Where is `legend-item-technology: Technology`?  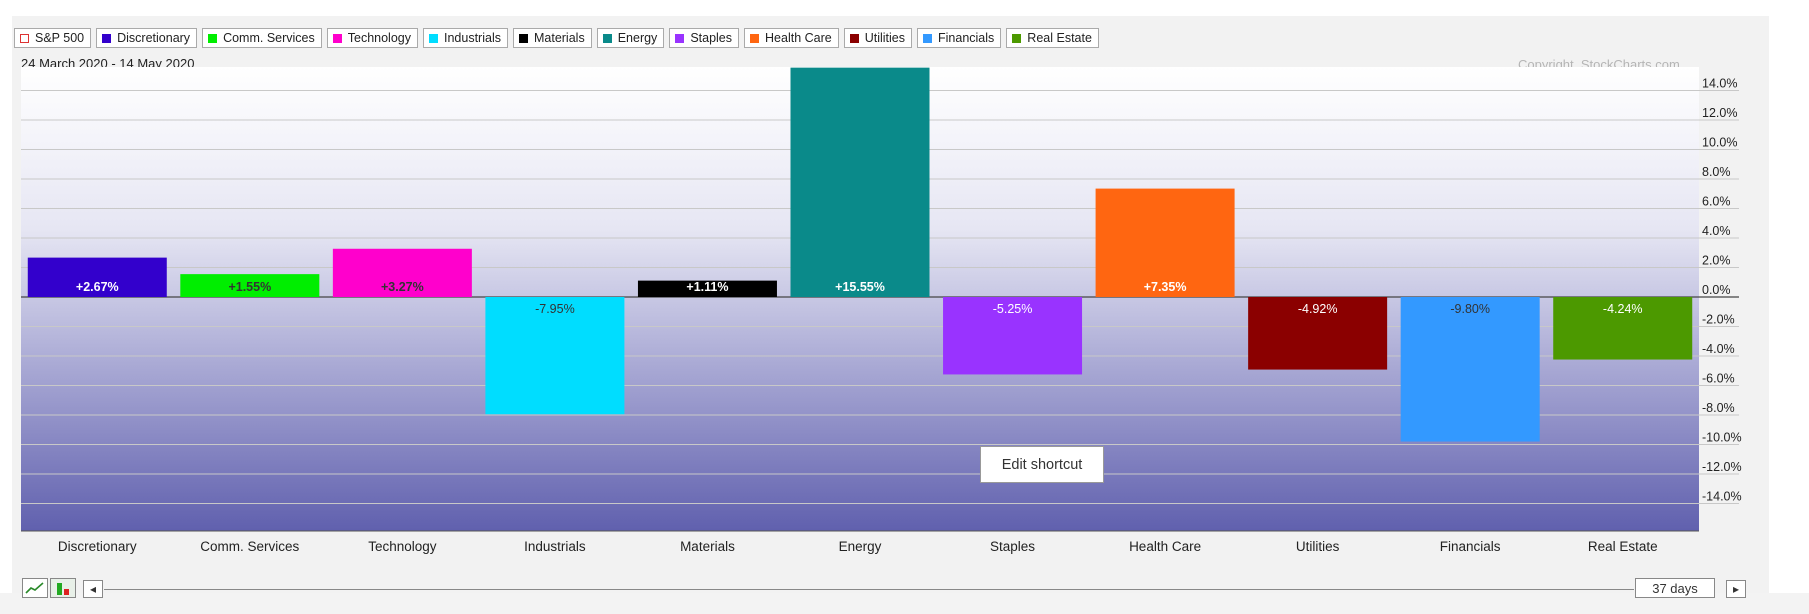
legend-item-technology: Technology is located at coordinates (372, 38).